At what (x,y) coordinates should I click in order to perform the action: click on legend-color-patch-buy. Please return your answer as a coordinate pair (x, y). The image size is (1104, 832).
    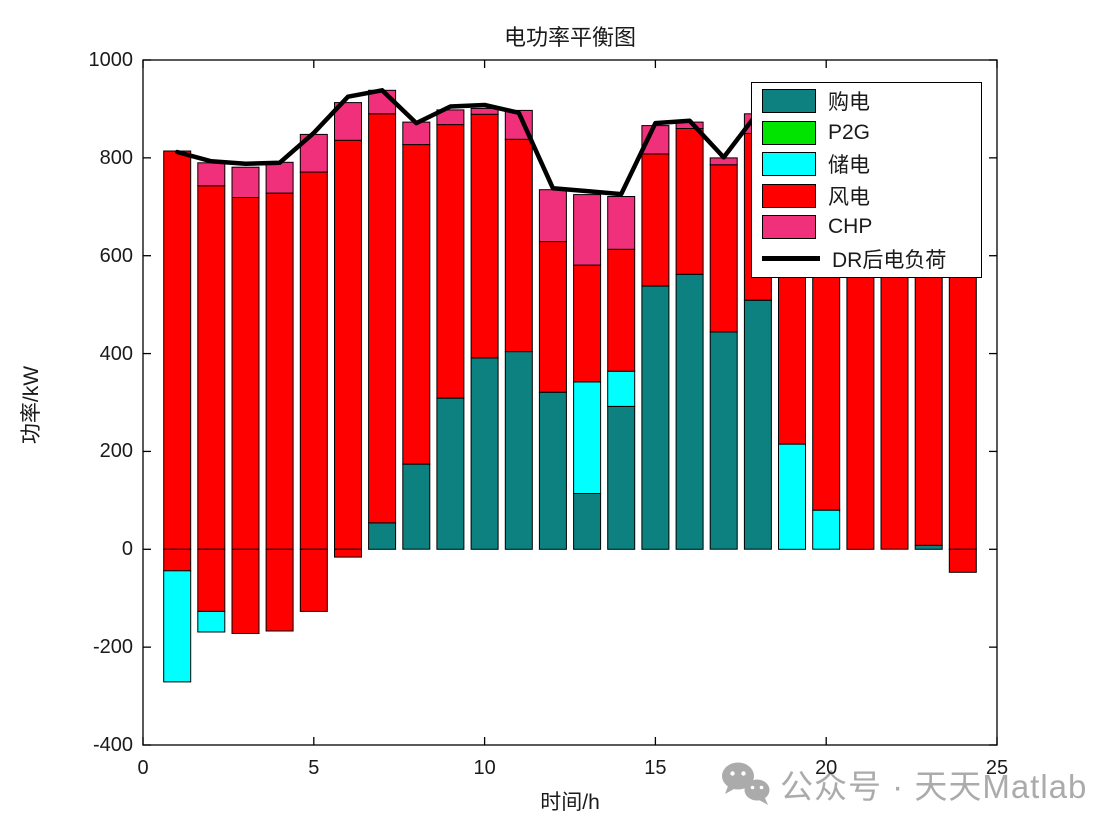
    Looking at the image, I should click on (789, 101).